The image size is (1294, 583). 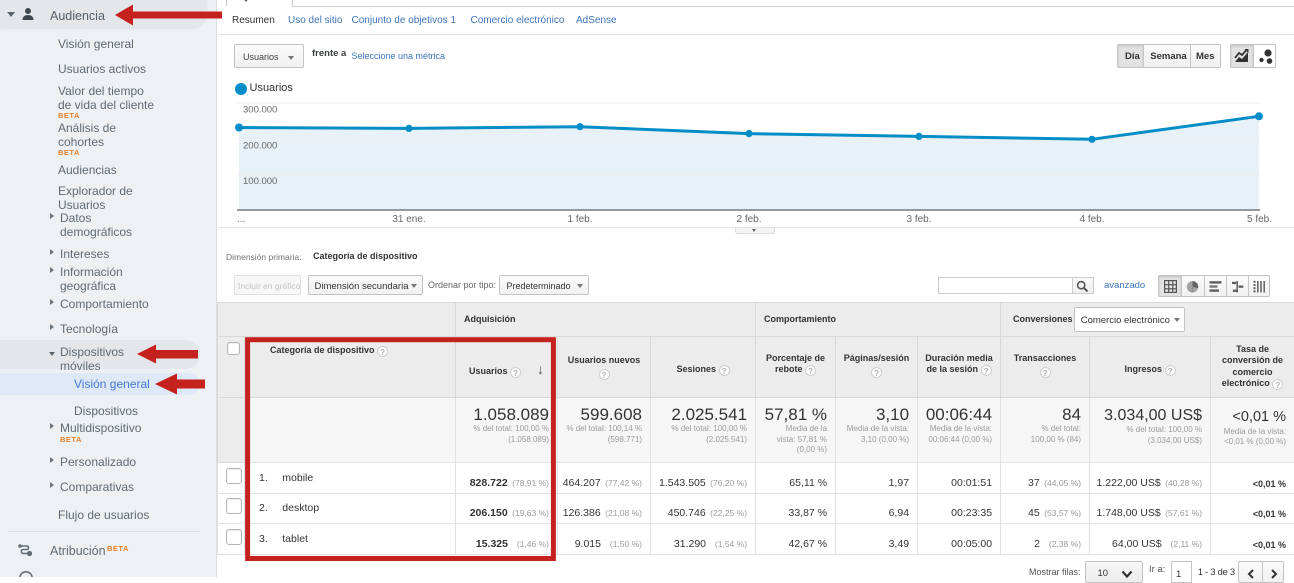 What do you see at coordinates (1091, 219) in the screenshot?
I see `svg-text: 4 feb.` at bounding box center [1091, 219].